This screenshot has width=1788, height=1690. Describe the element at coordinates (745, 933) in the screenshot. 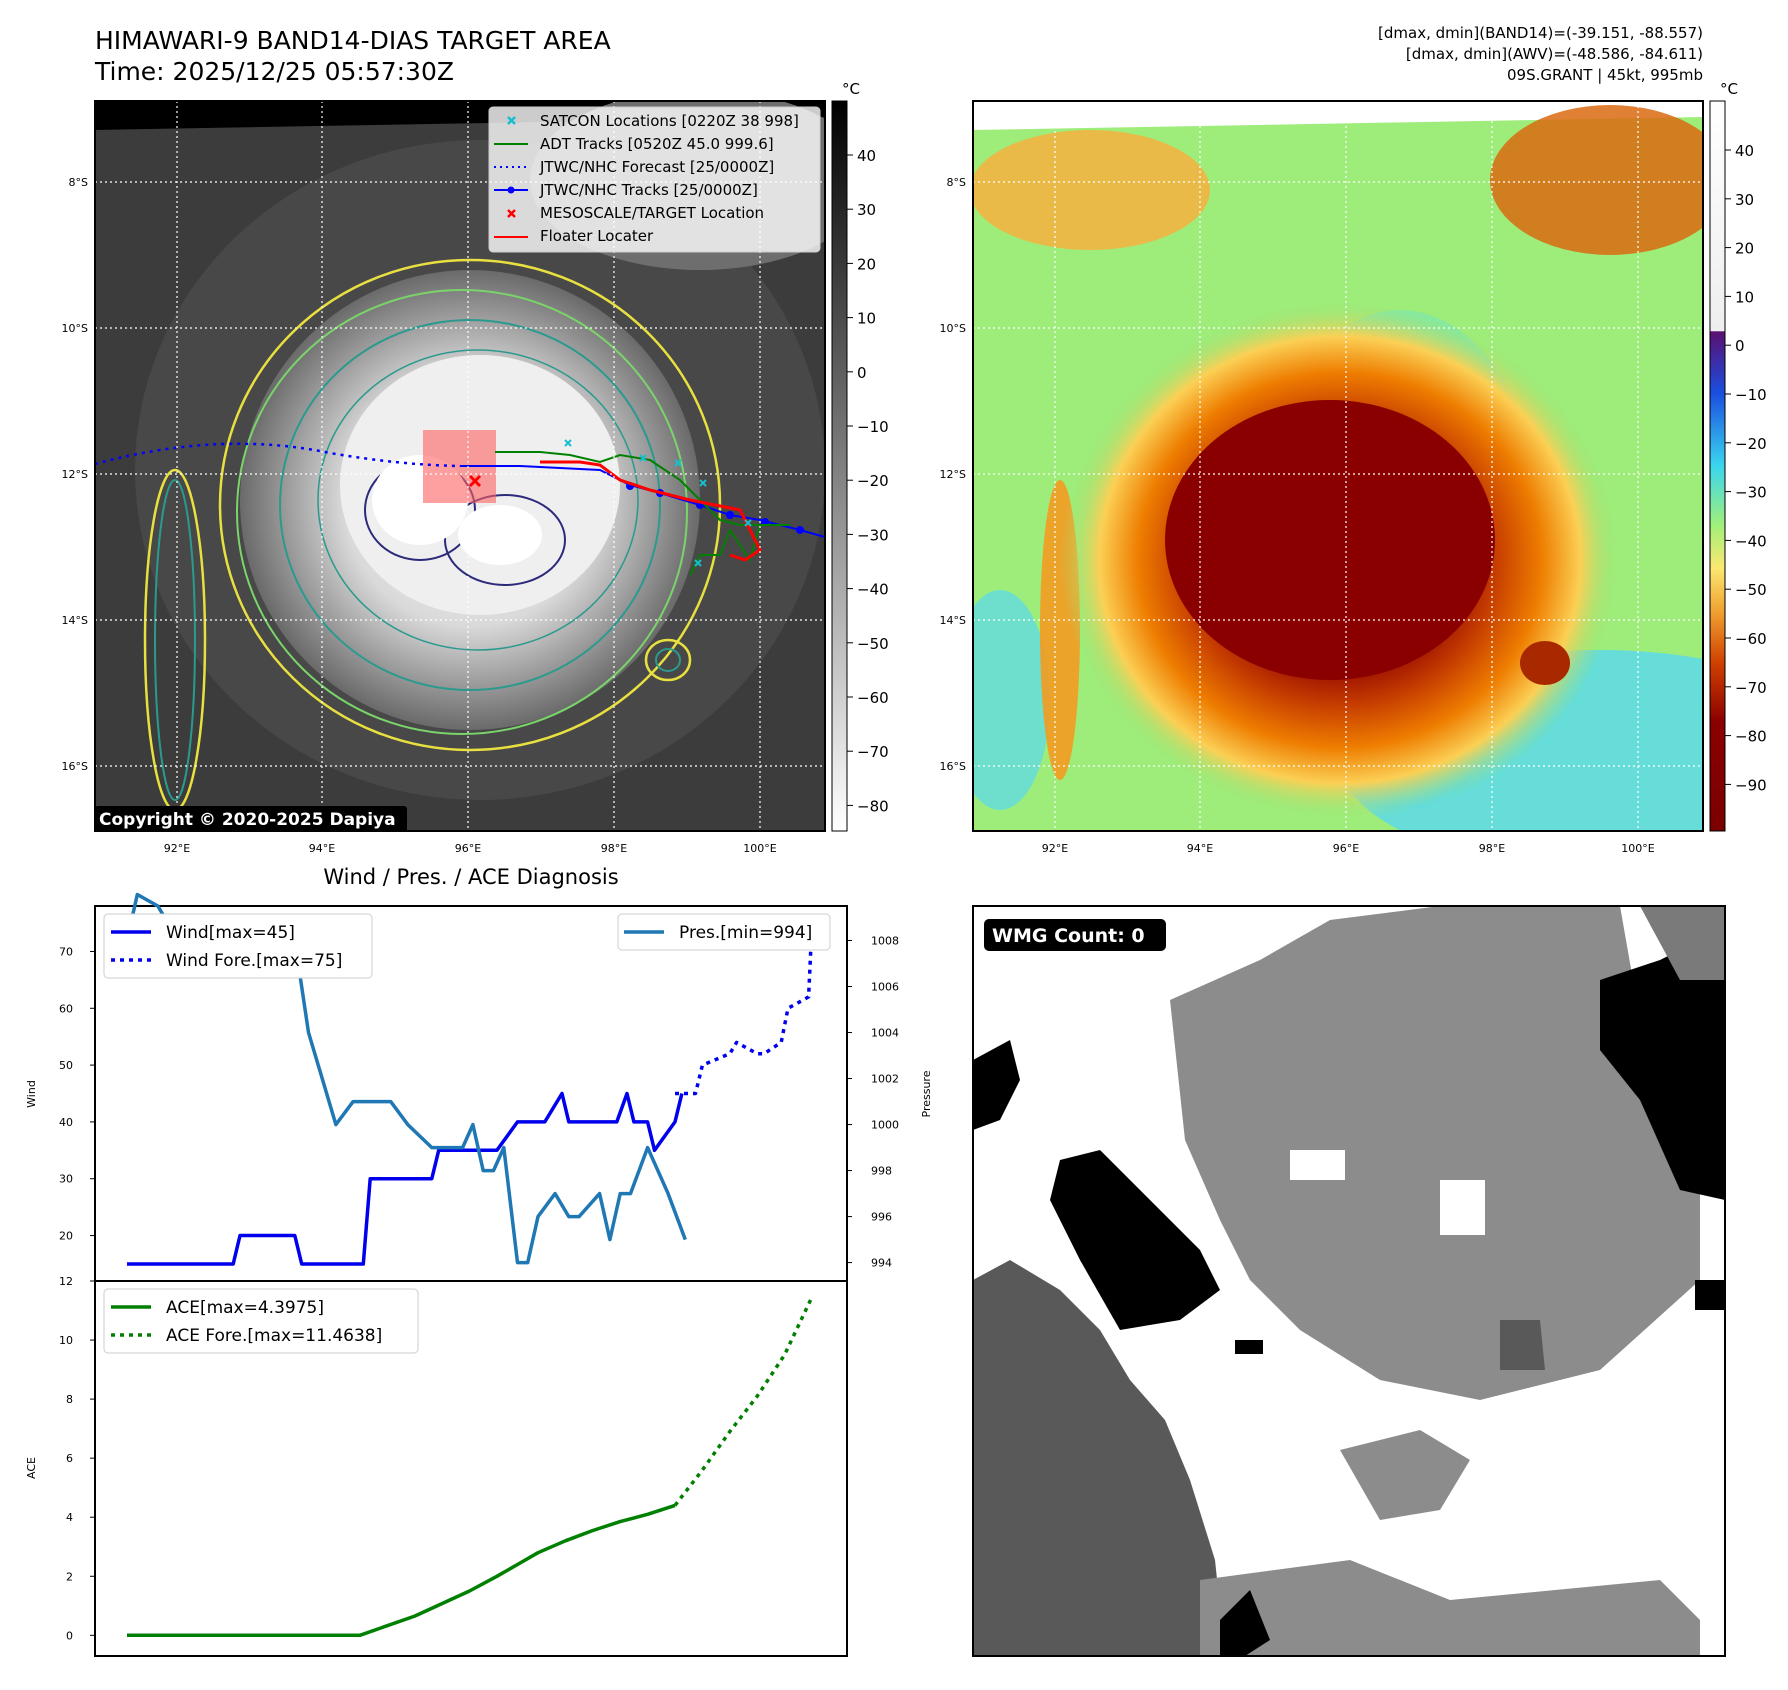

I see `pressure-legend-label: Pres.[min=994]` at that location.